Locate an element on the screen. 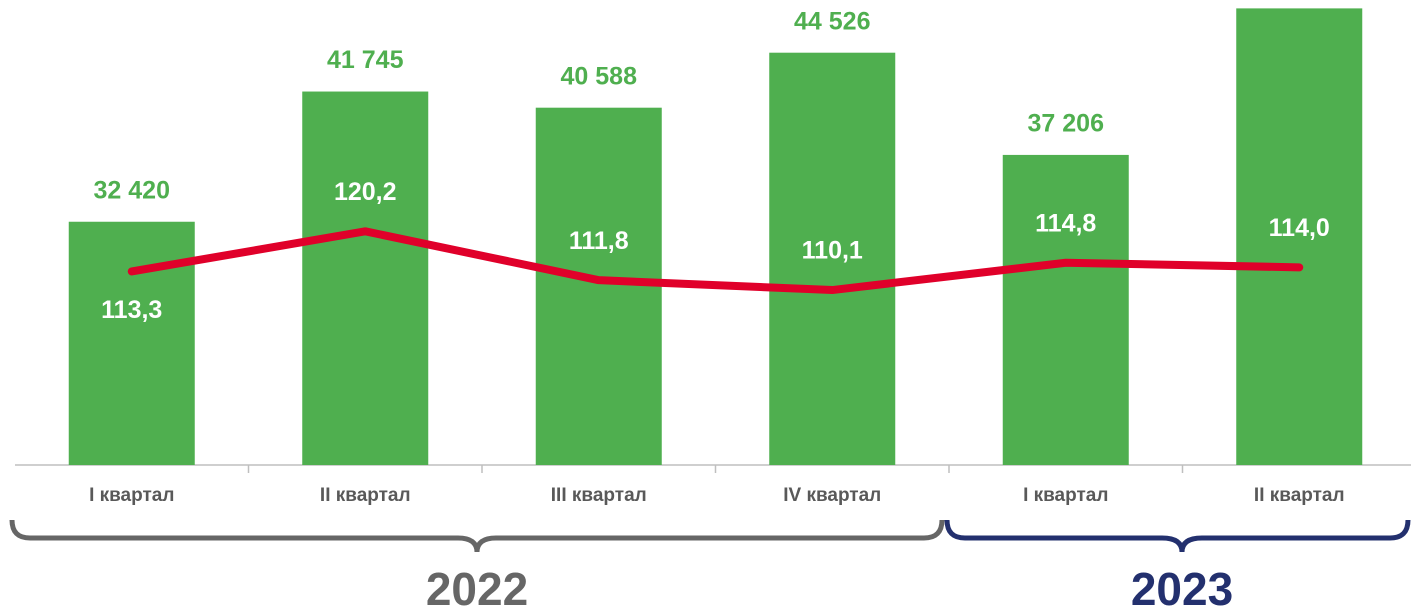 This screenshot has height=613, width=1411. line-label: 113,3 is located at coordinates (131, 310).